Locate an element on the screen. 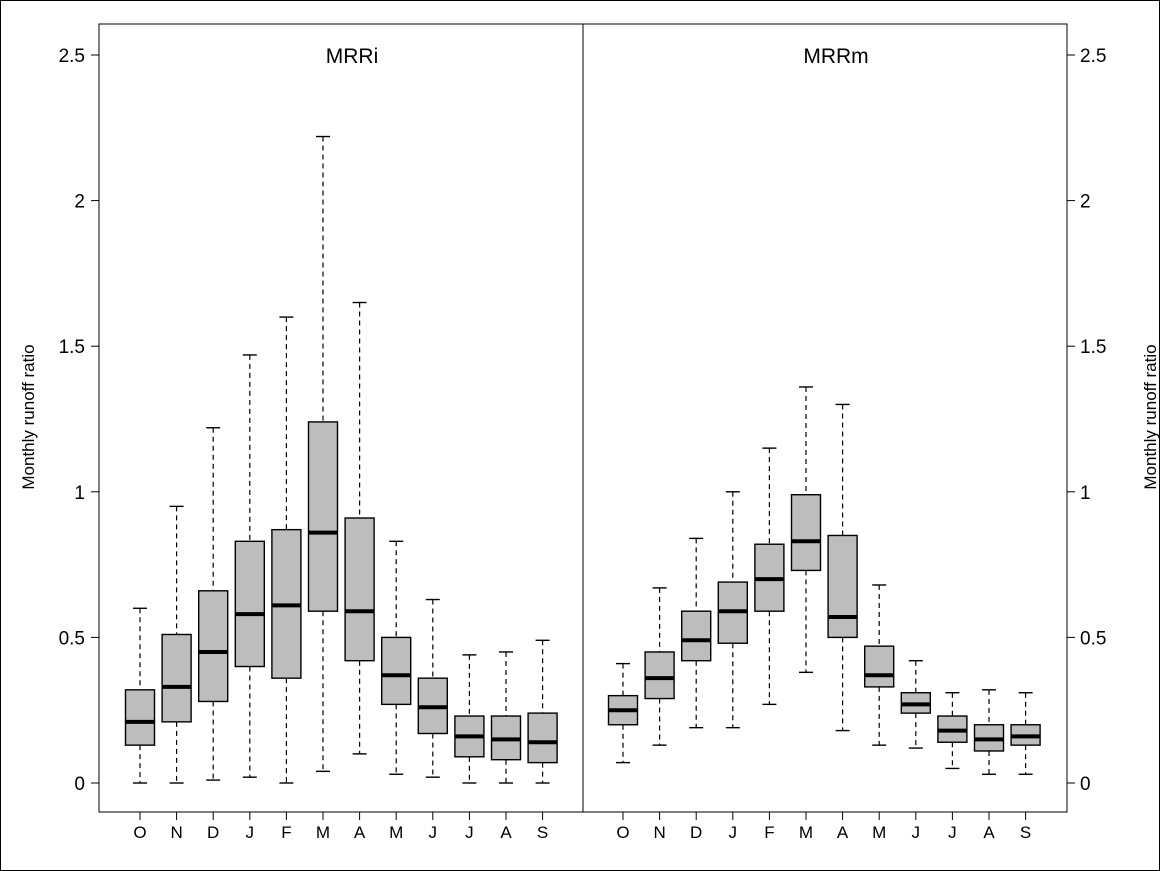  box-MRRi-S is located at coordinates (542, 711).